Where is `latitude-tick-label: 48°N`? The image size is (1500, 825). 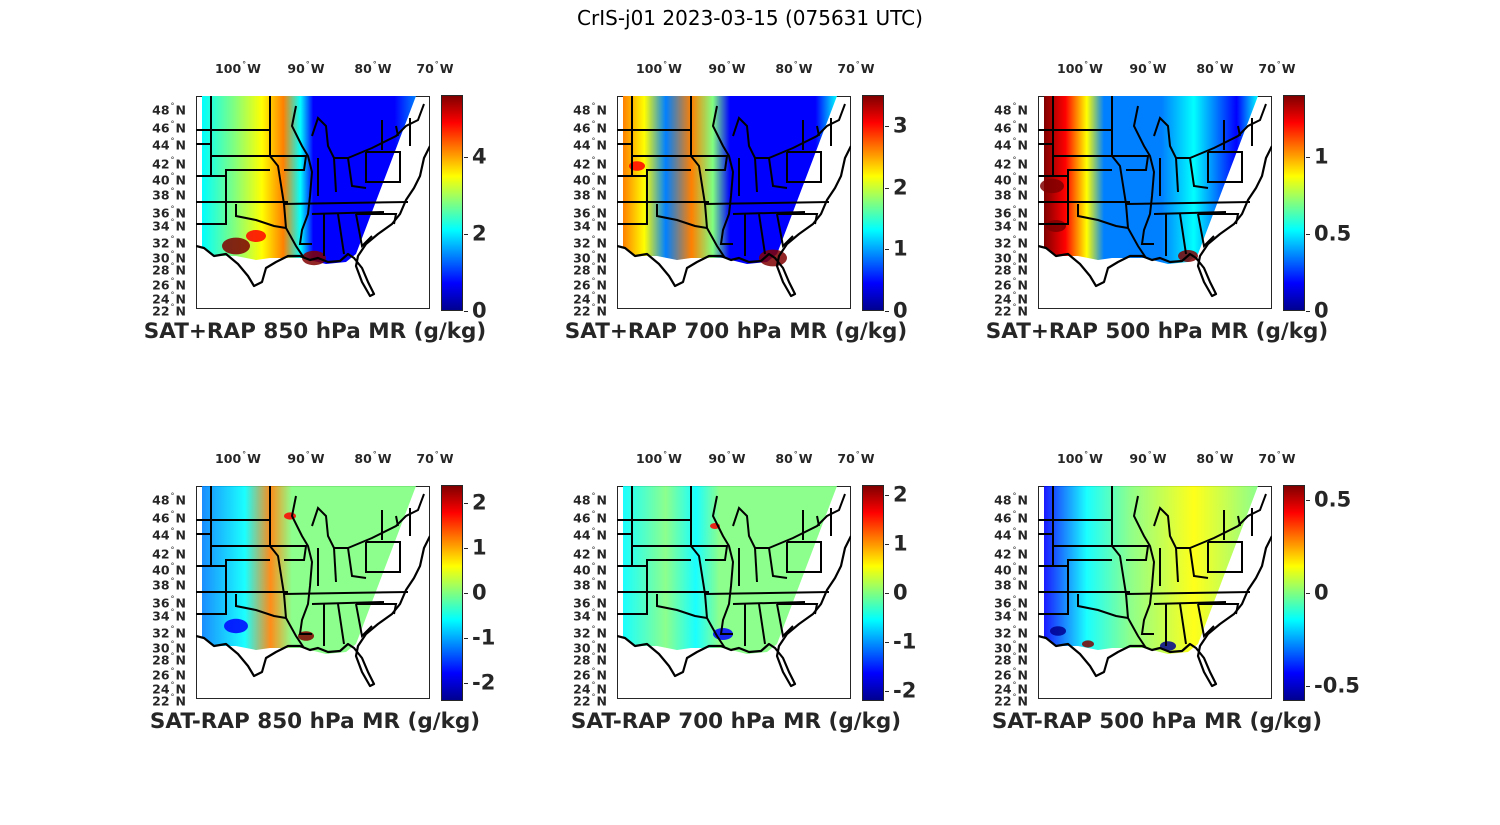
latitude-tick-label: 48°N is located at coordinates (995, 108).